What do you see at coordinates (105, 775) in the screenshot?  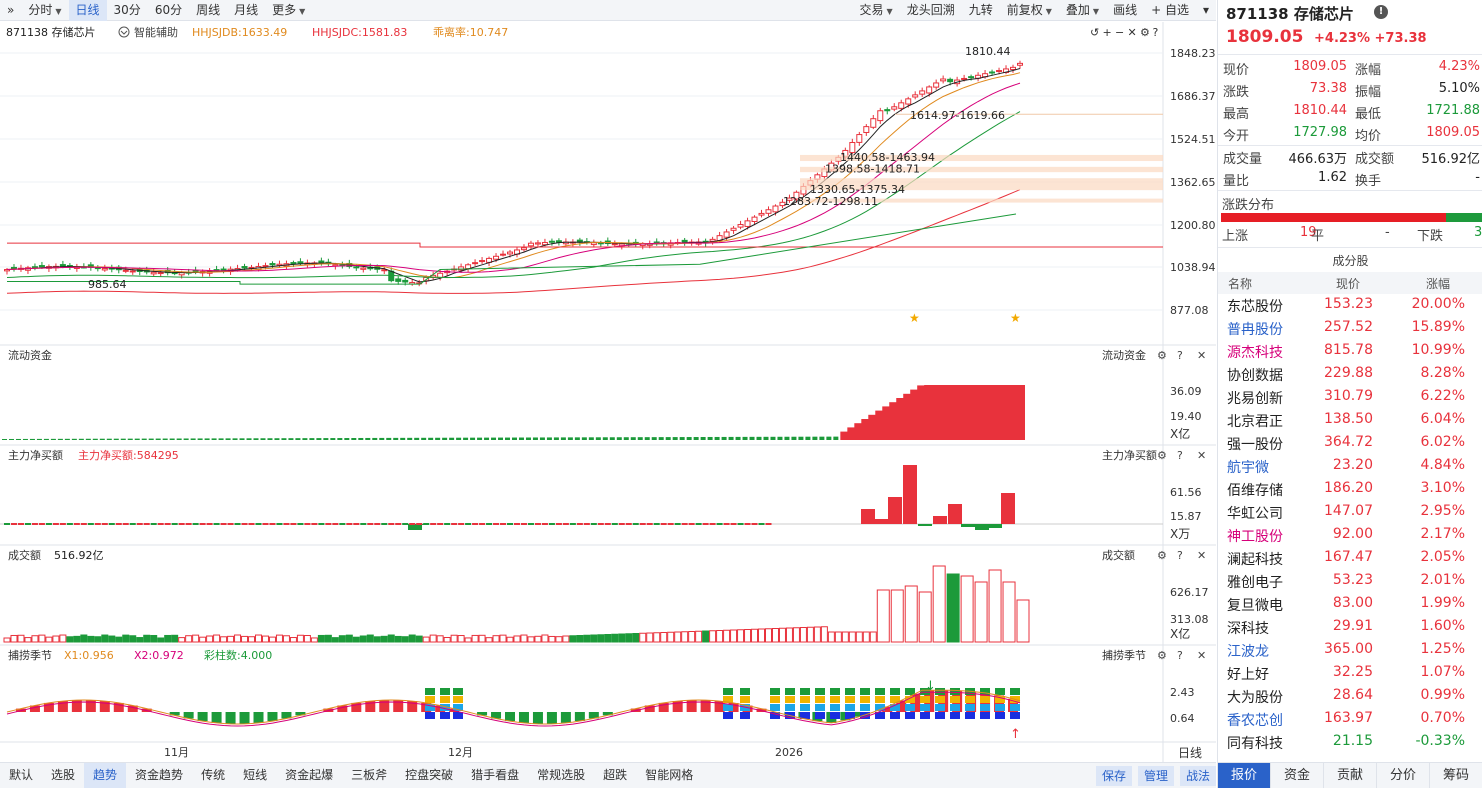 I see `strategy-tab-2: 趋势` at bounding box center [105, 775].